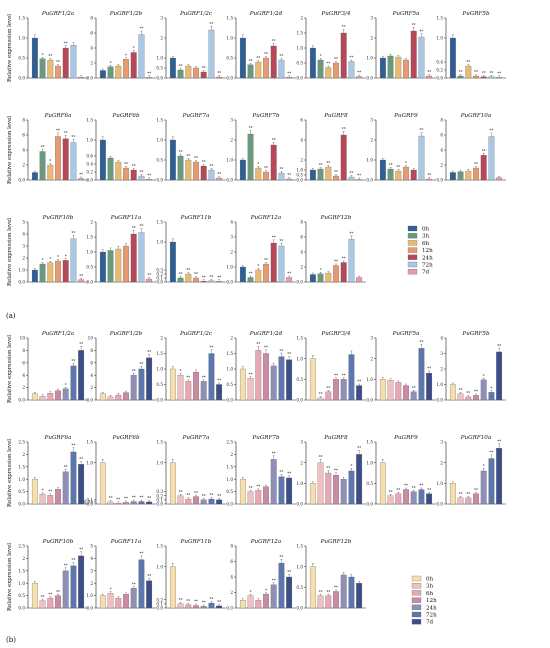 Image resolution: width=550 pixels, height=648 pixels. What do you see at coordinates (91, 546) in the screenshot?
I see `y-tick-label: 5` at bounding box center [91, 546].